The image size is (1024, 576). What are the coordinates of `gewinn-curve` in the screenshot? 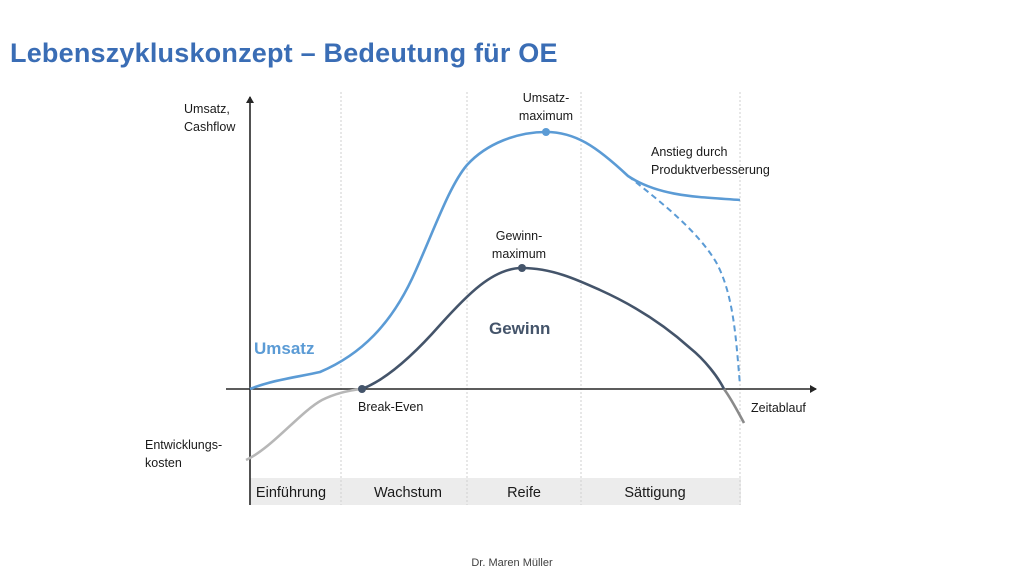 It's located at (543, 328).